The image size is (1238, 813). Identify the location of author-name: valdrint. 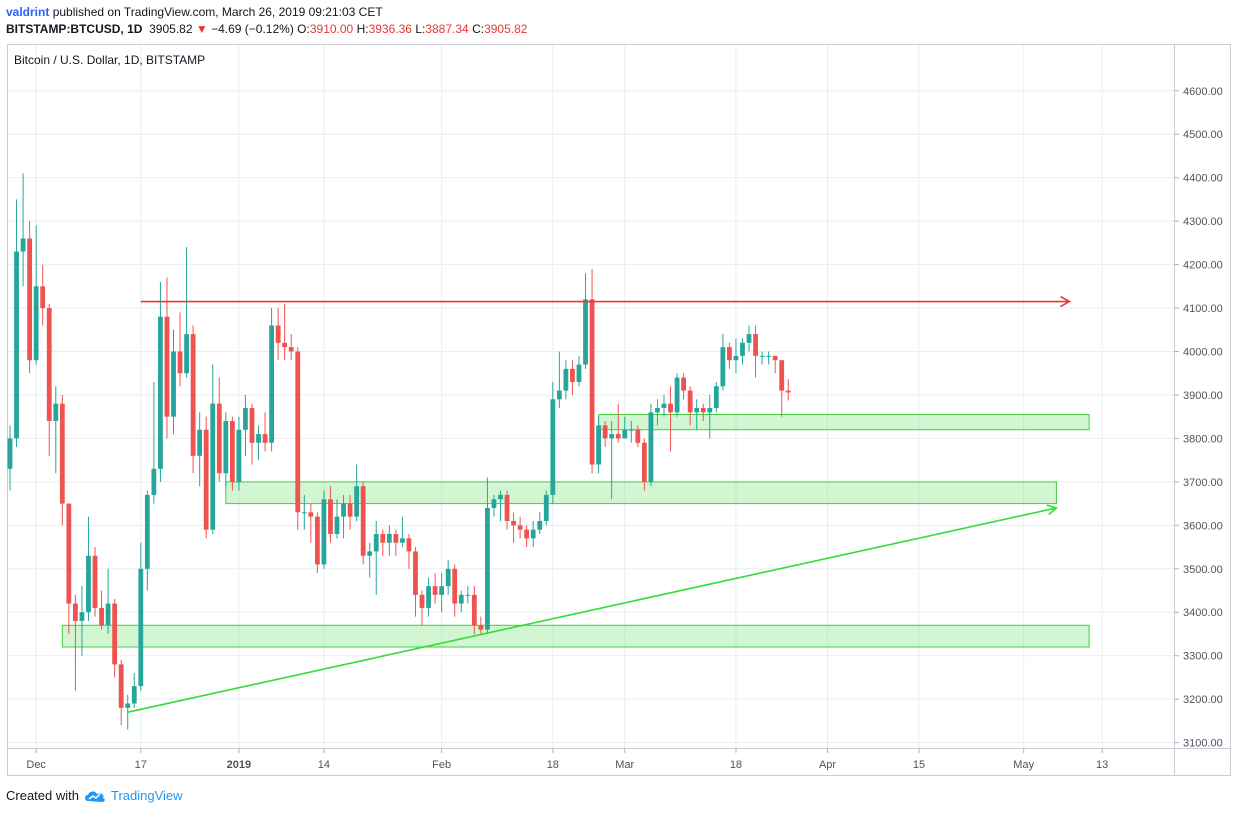
(28, 12).